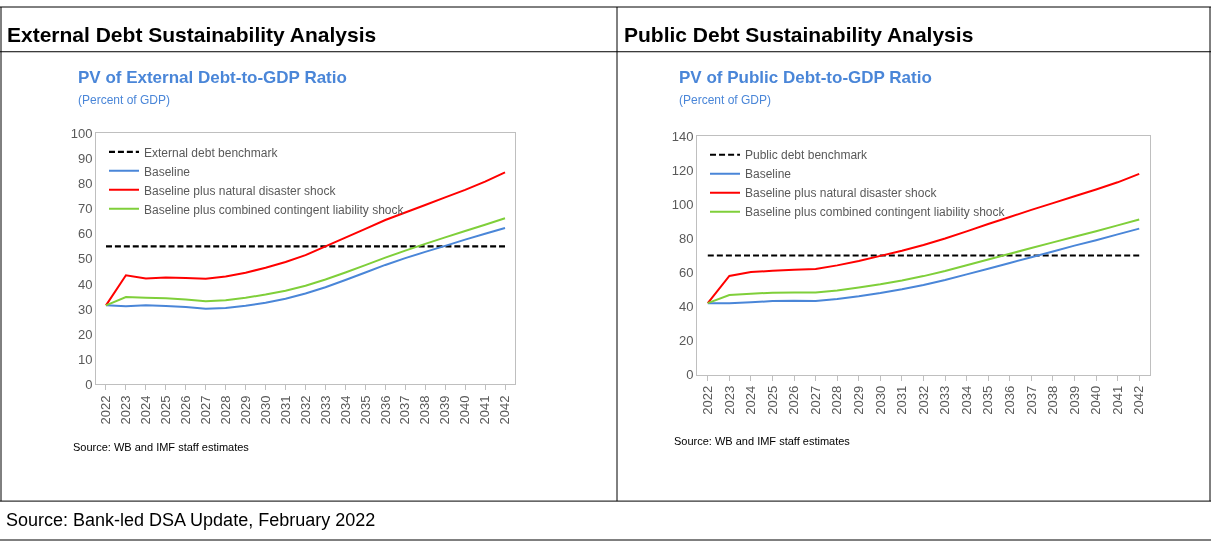  Describe the element at coordinates (85, 309) in the screenshot. I see `y-tick-label: 30` at that location.